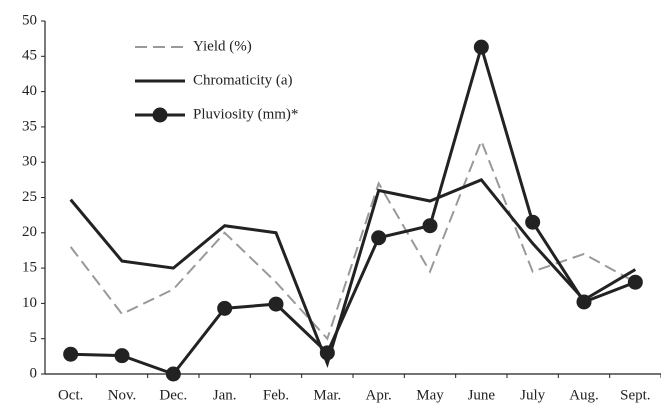 The width and height of the screenshot is (661, 407). I want to click on x-tick-label: Nov., so click(122, 395).